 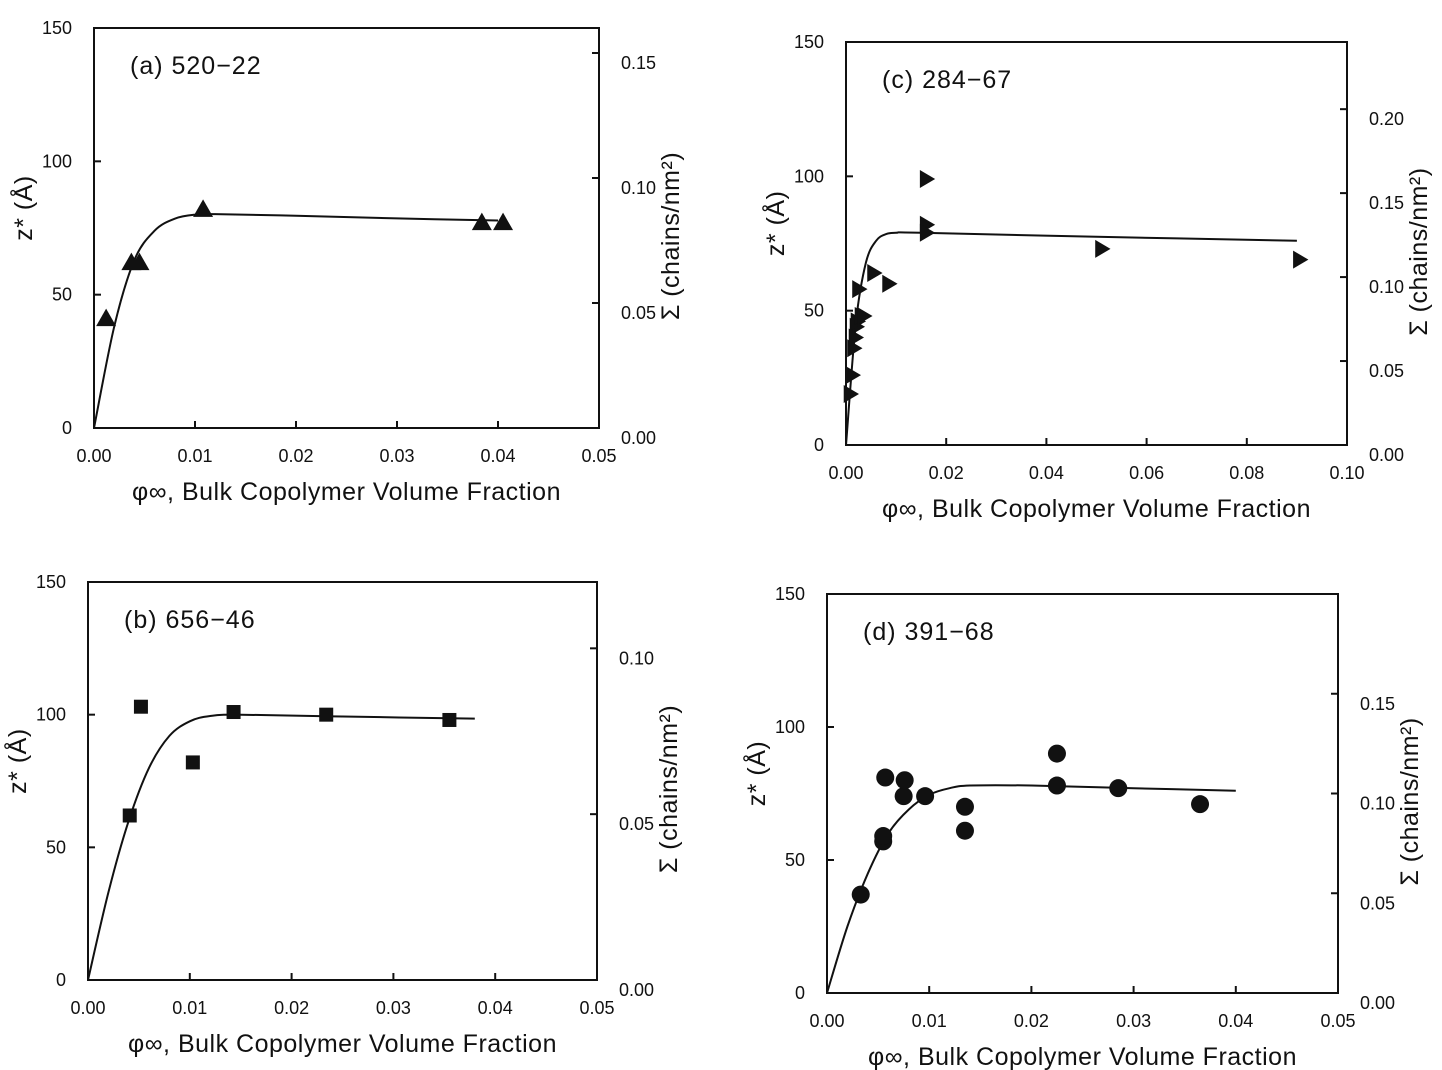 I want to click on x-tick-label: 0.10, so click(x=1346, y=473).